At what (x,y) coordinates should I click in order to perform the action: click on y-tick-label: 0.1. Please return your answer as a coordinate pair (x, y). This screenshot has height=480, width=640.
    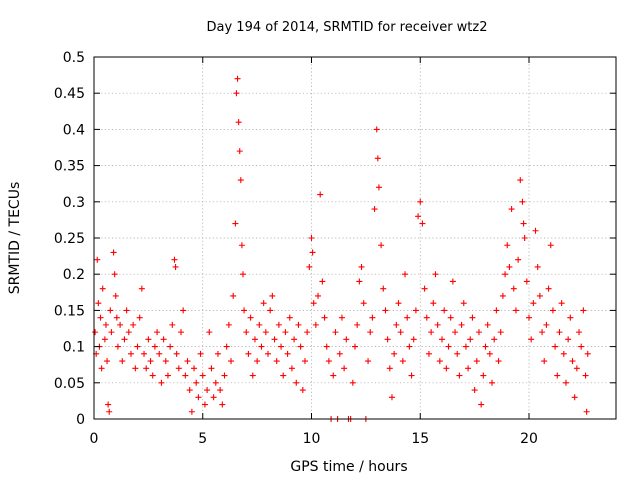
    Looking at the image, I should click on (74, 348).